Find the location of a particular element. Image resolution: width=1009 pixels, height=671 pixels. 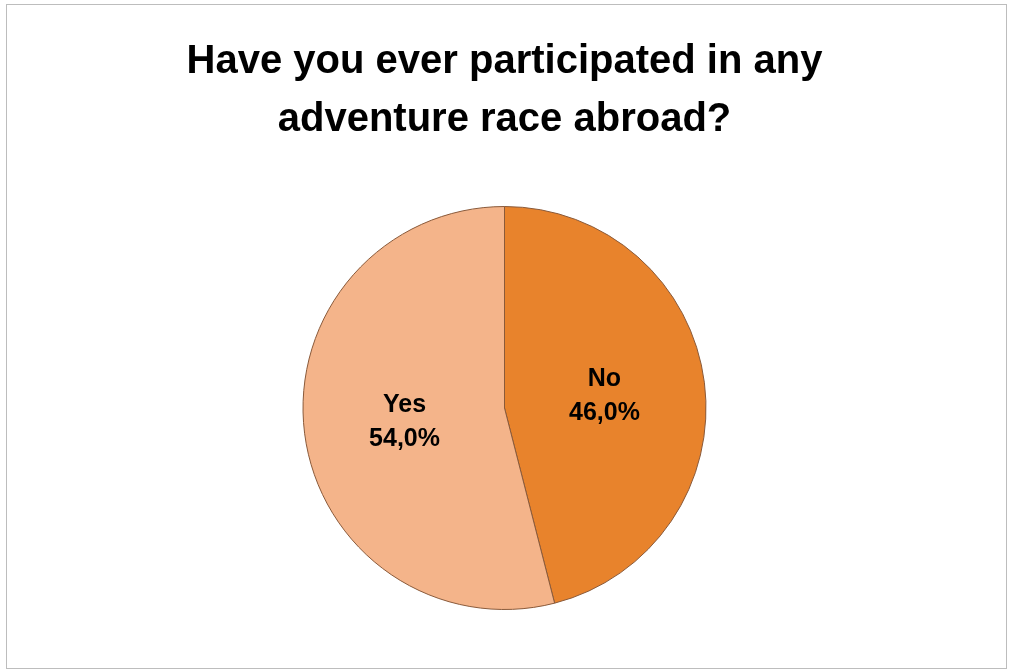

chart-title: Have you ever participated in any adventure race abroad? is located at coordinates (504, 88).